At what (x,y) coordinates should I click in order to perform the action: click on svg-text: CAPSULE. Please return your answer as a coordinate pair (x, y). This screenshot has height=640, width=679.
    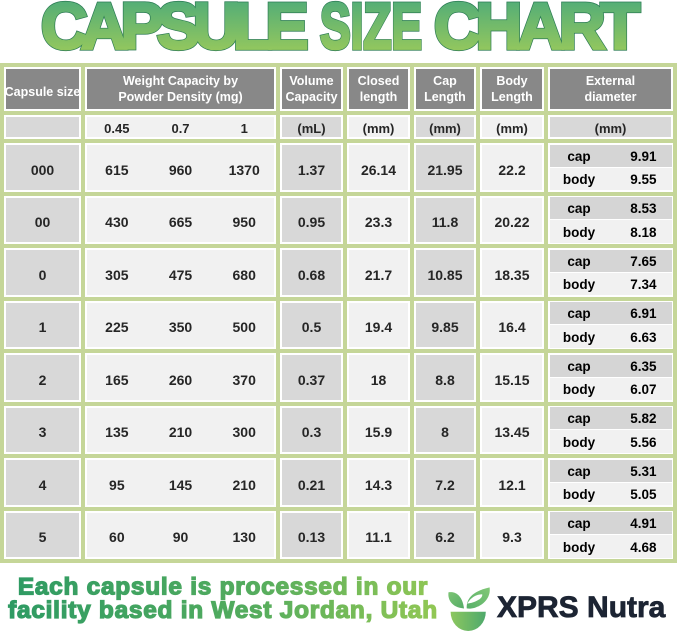
    Looking at the image, I should click on (176, 31).